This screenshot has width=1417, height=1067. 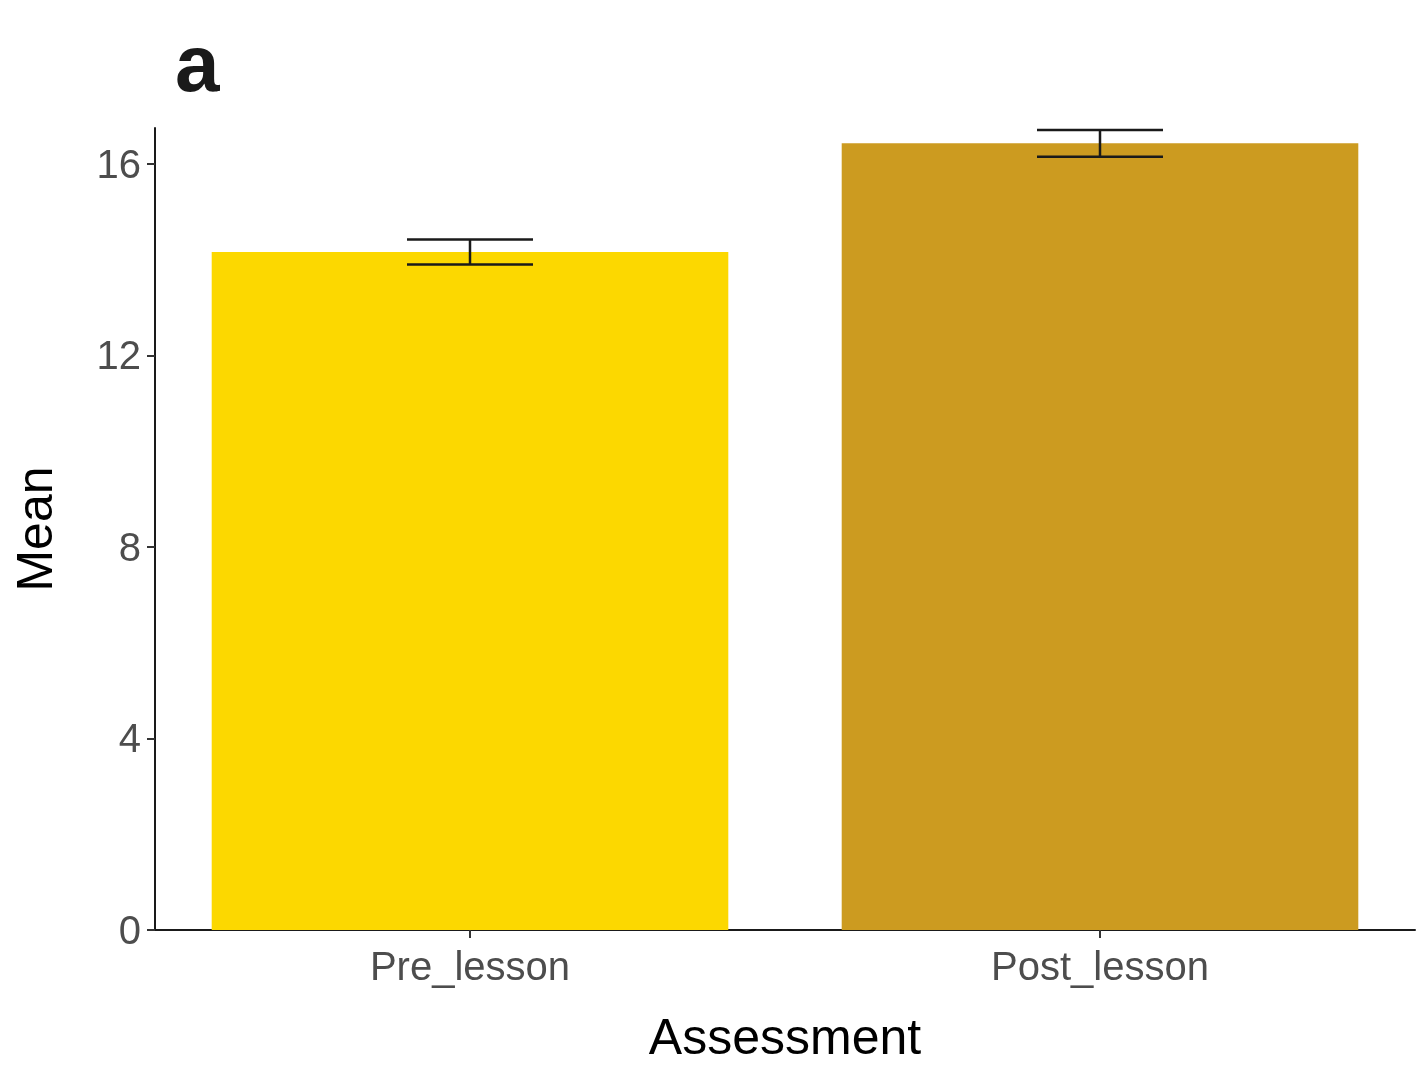 What do you see at coordinates (129, 738) in the screenshot?
I see `y-tick-label: 4` at bounding box center [129, 738].